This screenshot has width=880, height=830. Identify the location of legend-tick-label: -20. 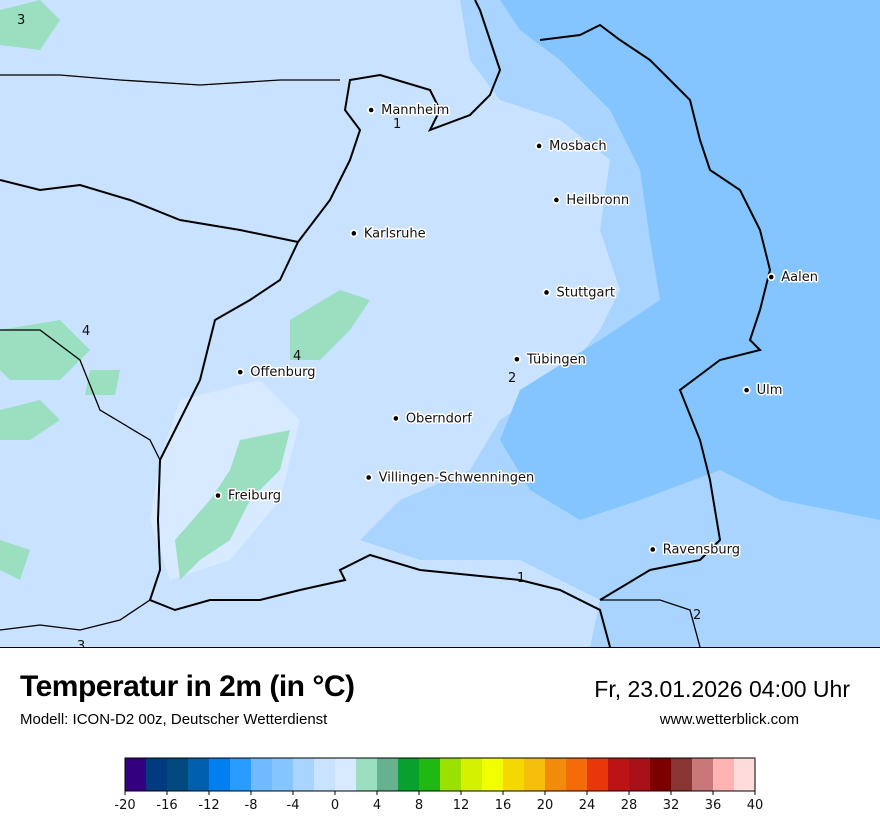
(124, 805).